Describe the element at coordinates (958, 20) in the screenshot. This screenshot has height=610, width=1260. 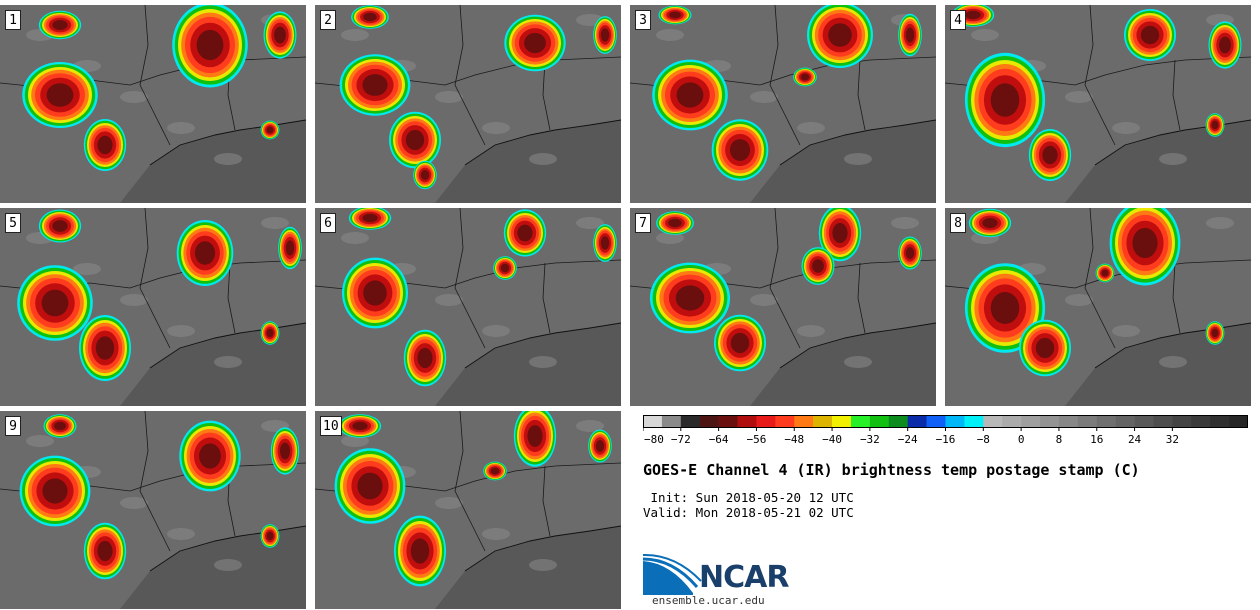
I see `panel-label: 4` at that location.